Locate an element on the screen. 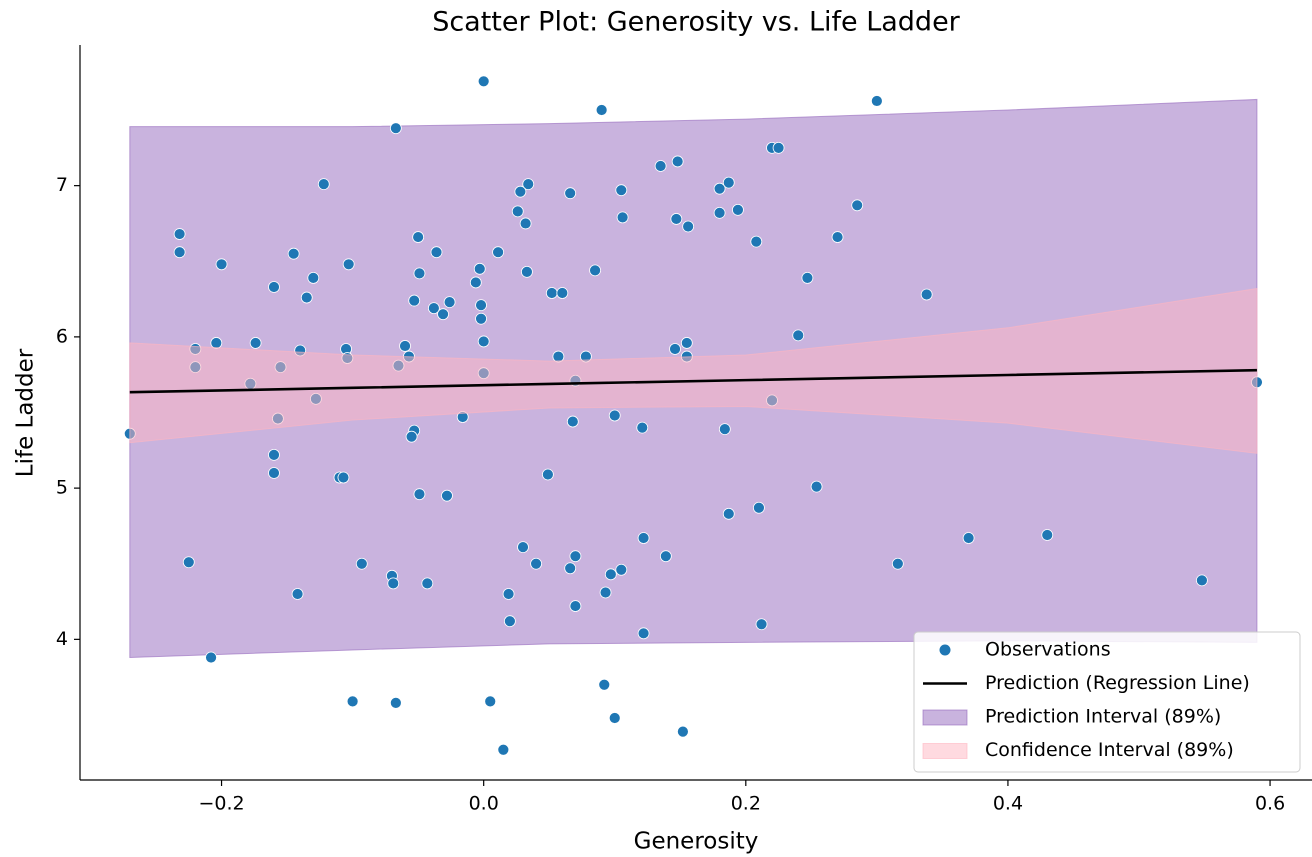 This screenshot has height=857, width=1312. x-tick-label: −0.2 is located at coordinates (221, 804).